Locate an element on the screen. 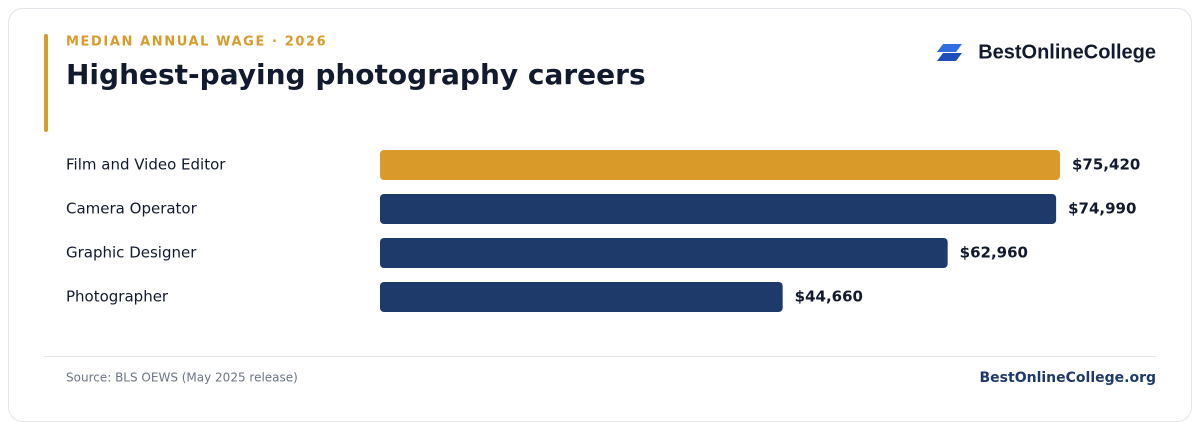 This screenshot has height=430, width=1200. category-label: Graphic Designer is located at coordinates (131, 253).